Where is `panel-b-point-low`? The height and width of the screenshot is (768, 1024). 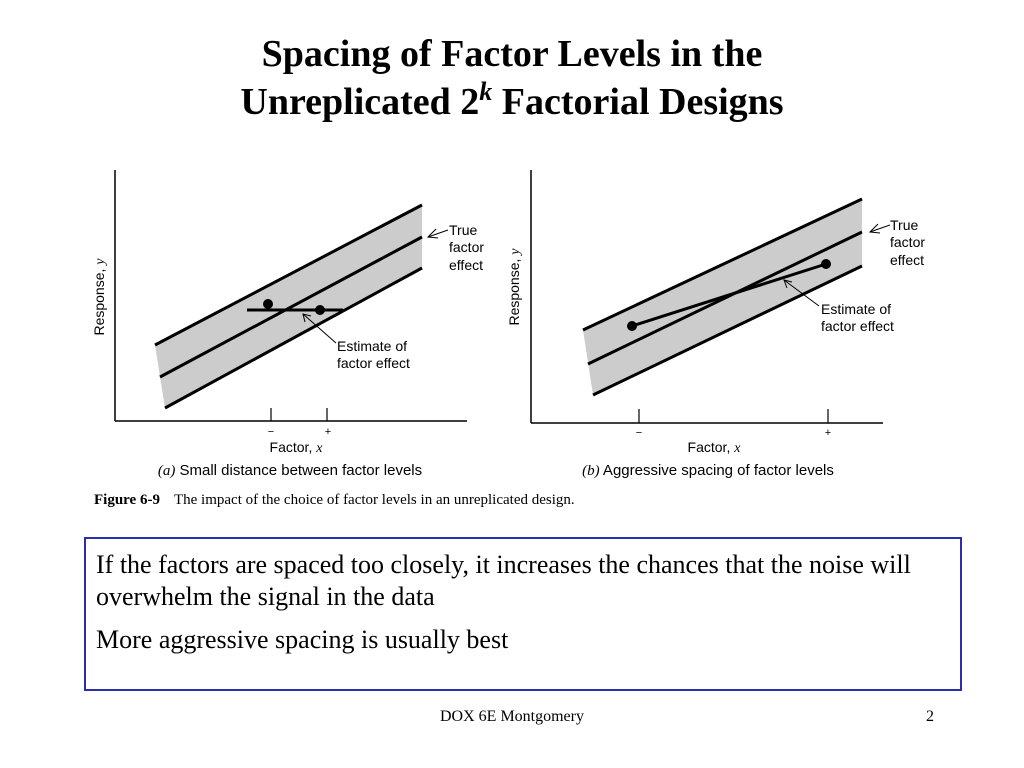 panel-b-point-low is located at coordinates (632, 326).